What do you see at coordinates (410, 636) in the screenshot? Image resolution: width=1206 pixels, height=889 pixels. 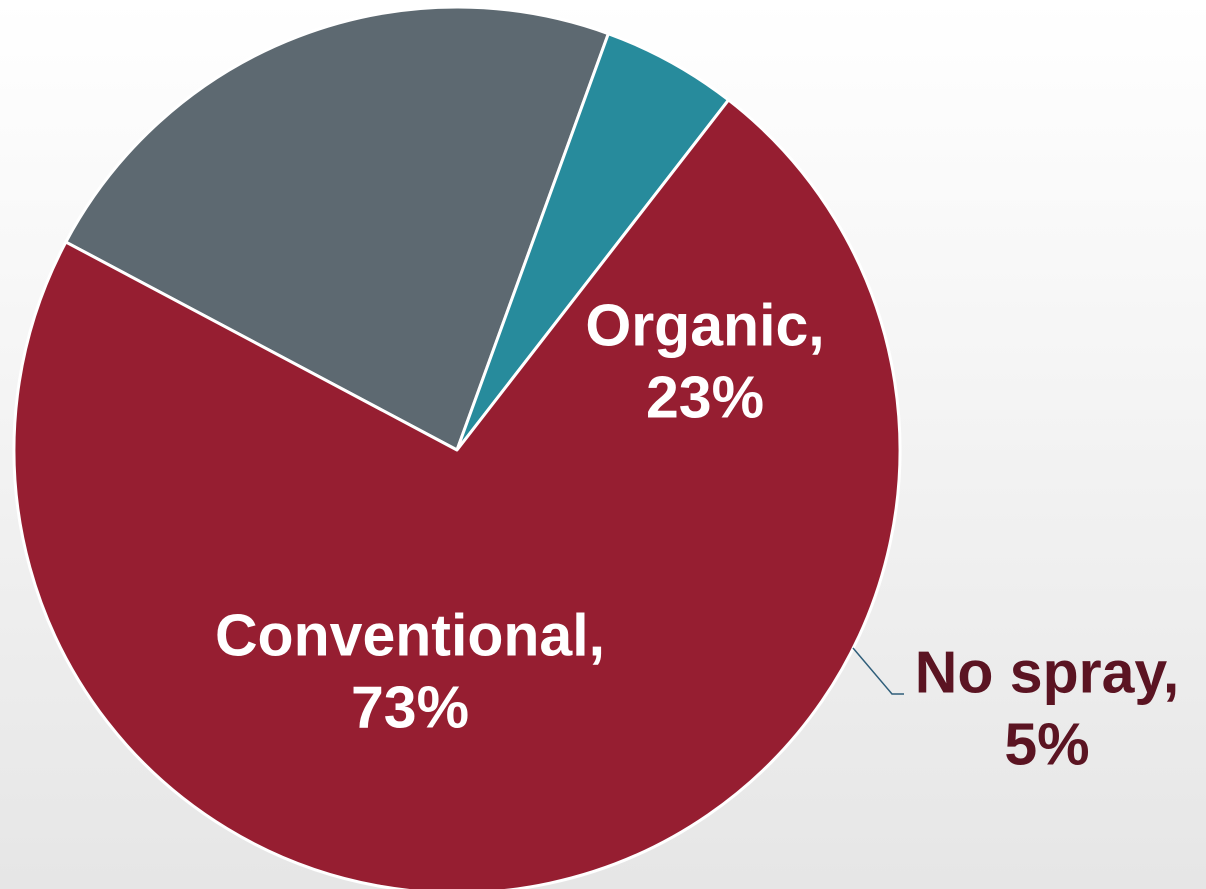 I see `slice-label-name: Conventional,` at bounding box center [410, 636].